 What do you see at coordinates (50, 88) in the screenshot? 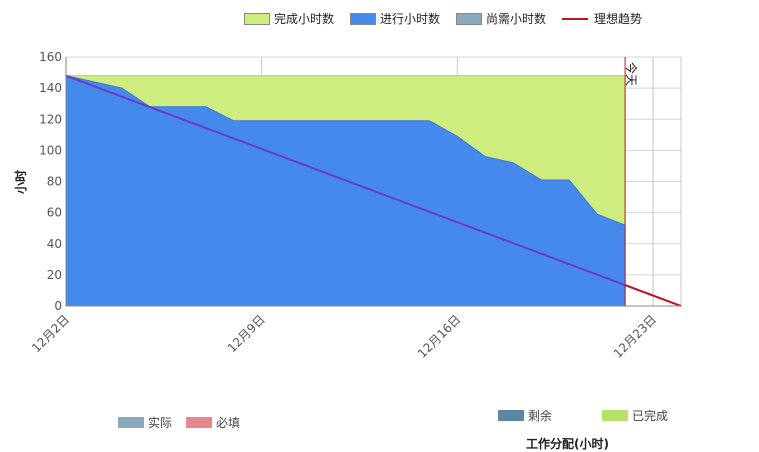
I see `y-tick-label: 140` at bounding box center [50, 88].